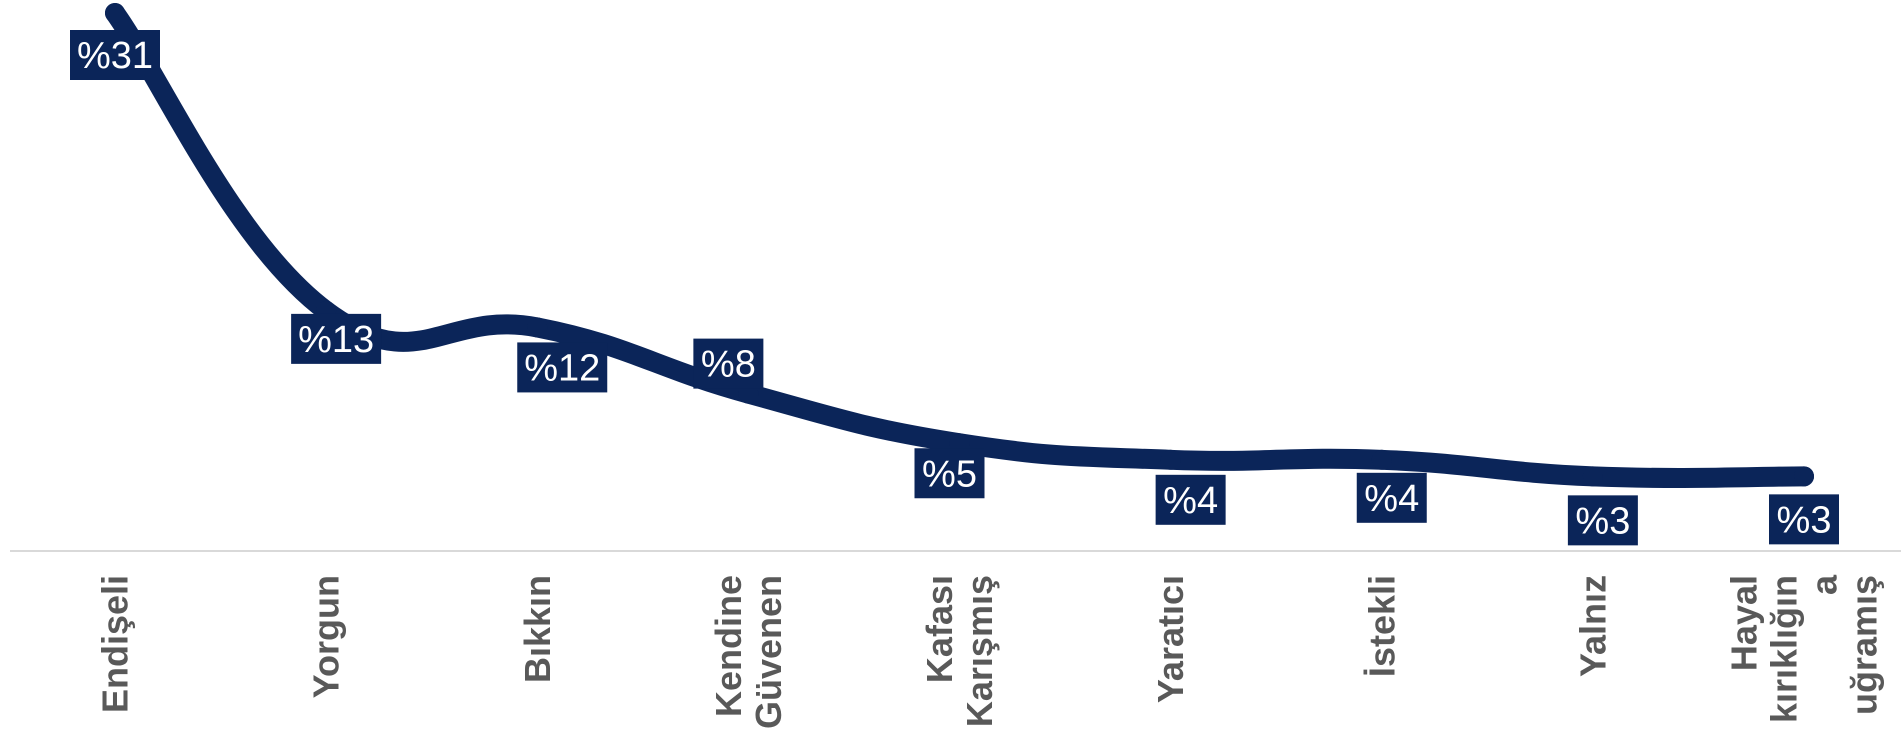  I want to click on x-tick-label: Güvenen, so click(768, 652).